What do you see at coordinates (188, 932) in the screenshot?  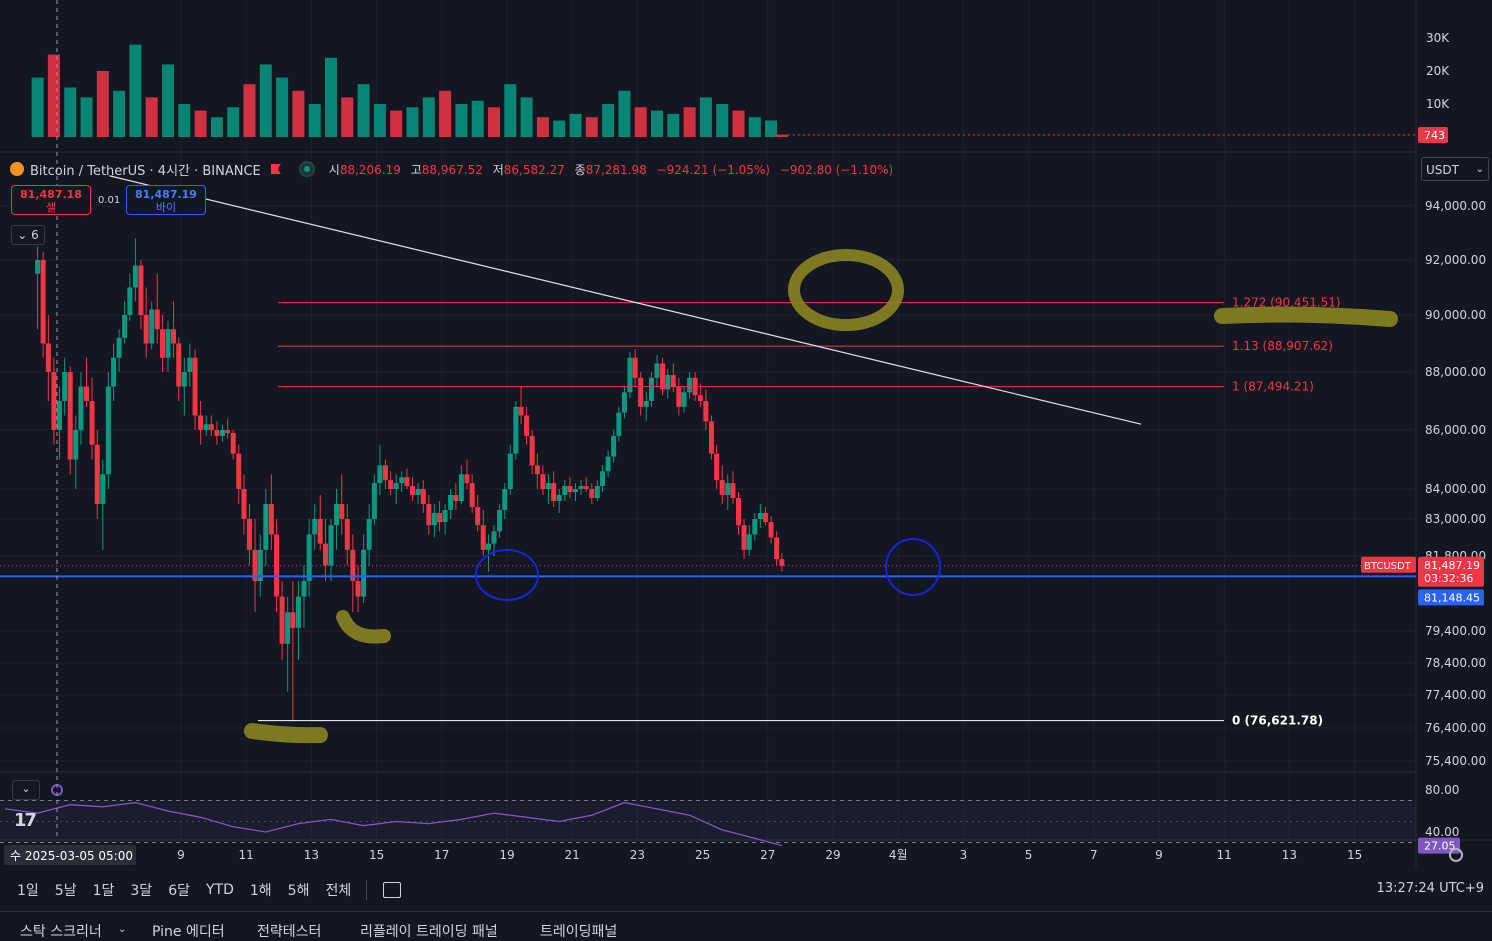 I see `tab-pine-editor: Pine 에디터` at bounding box center [188, 932].